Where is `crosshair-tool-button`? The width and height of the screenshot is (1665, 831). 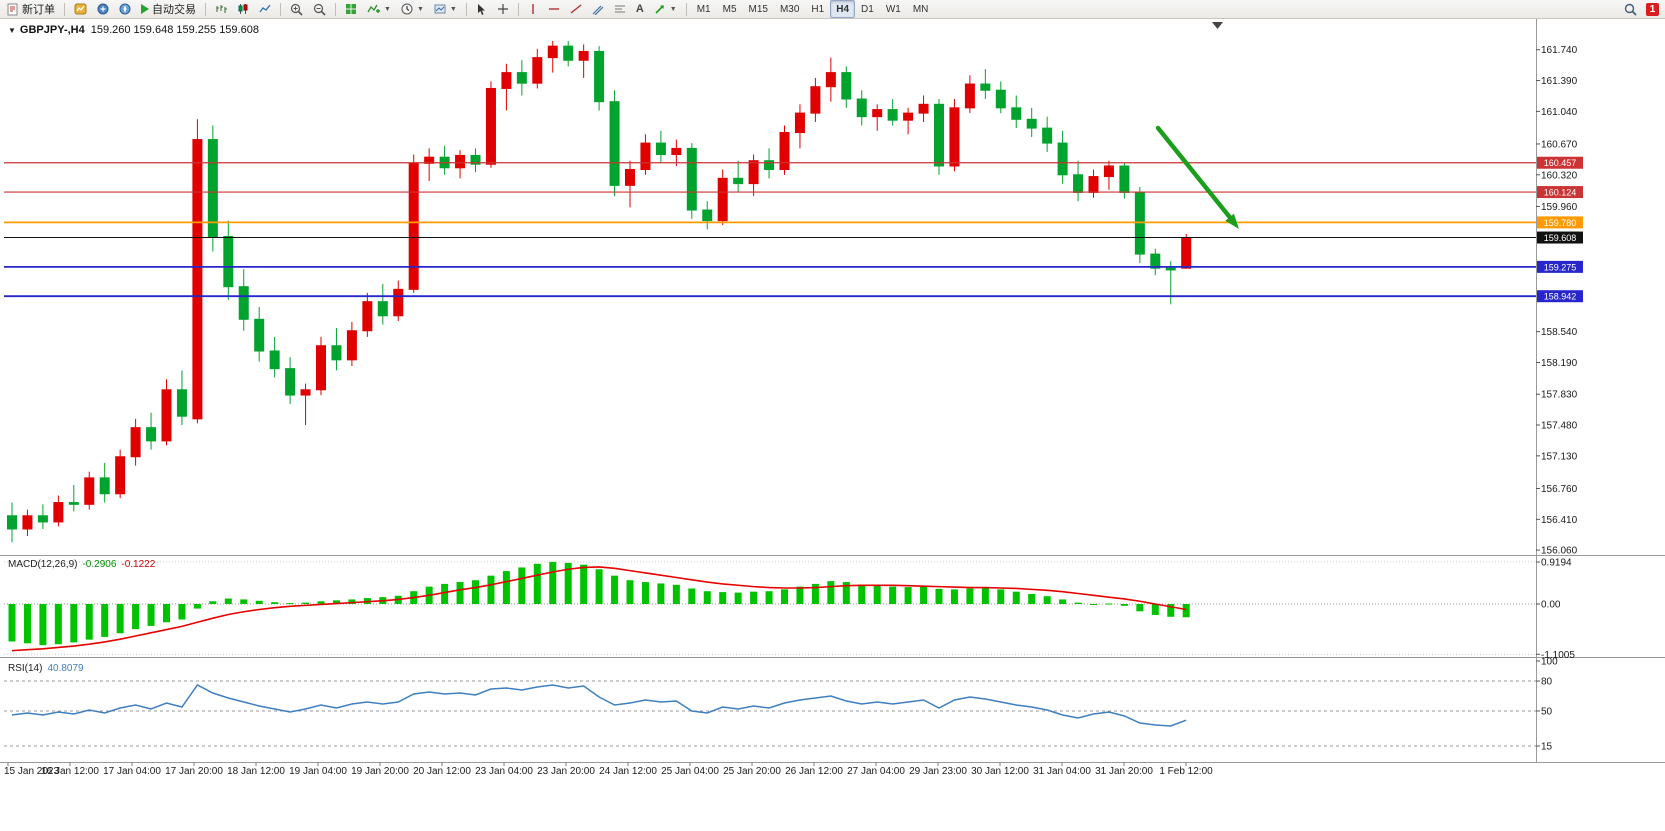
crosshair-tool-button is located at coordinates (503, 9).